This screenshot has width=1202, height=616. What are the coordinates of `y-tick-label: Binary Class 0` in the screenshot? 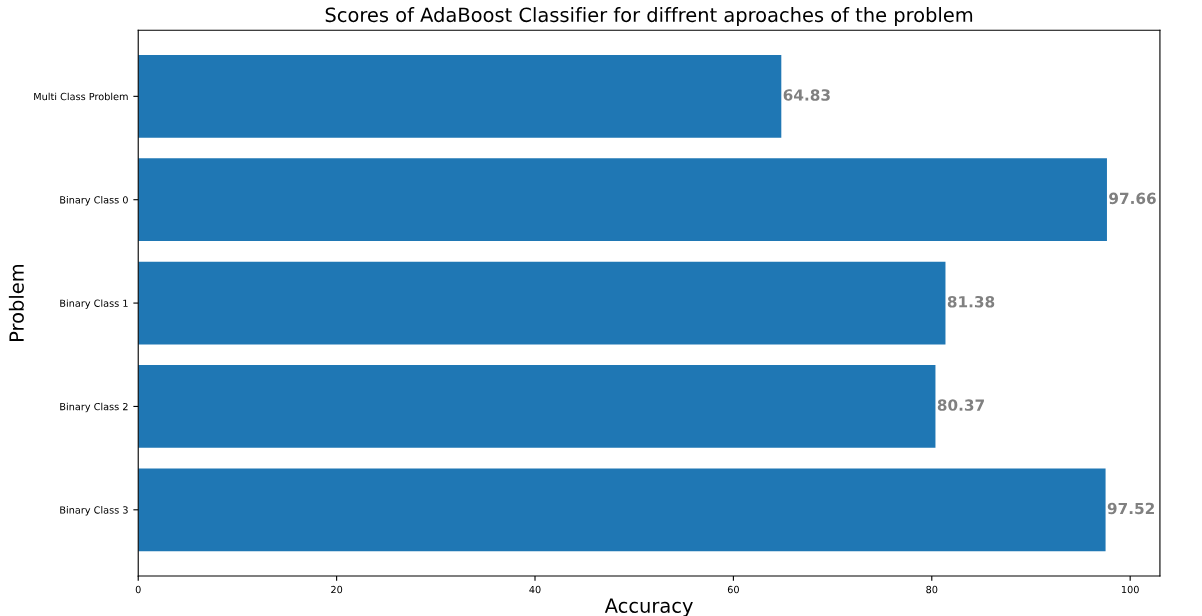 It's located at (94, 201).